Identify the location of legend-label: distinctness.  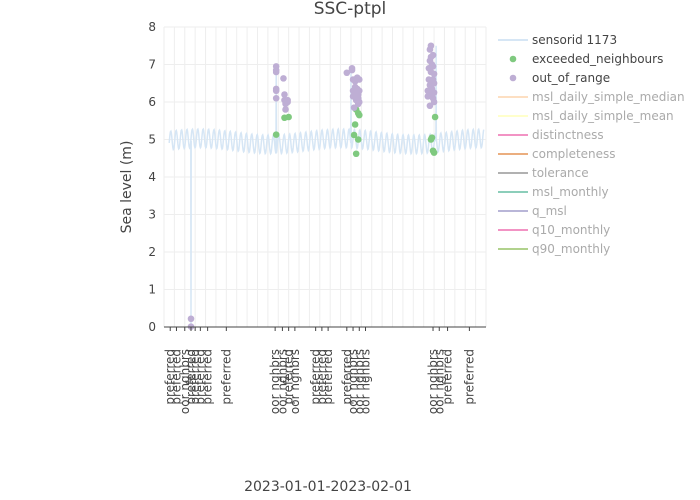
(568, 135).